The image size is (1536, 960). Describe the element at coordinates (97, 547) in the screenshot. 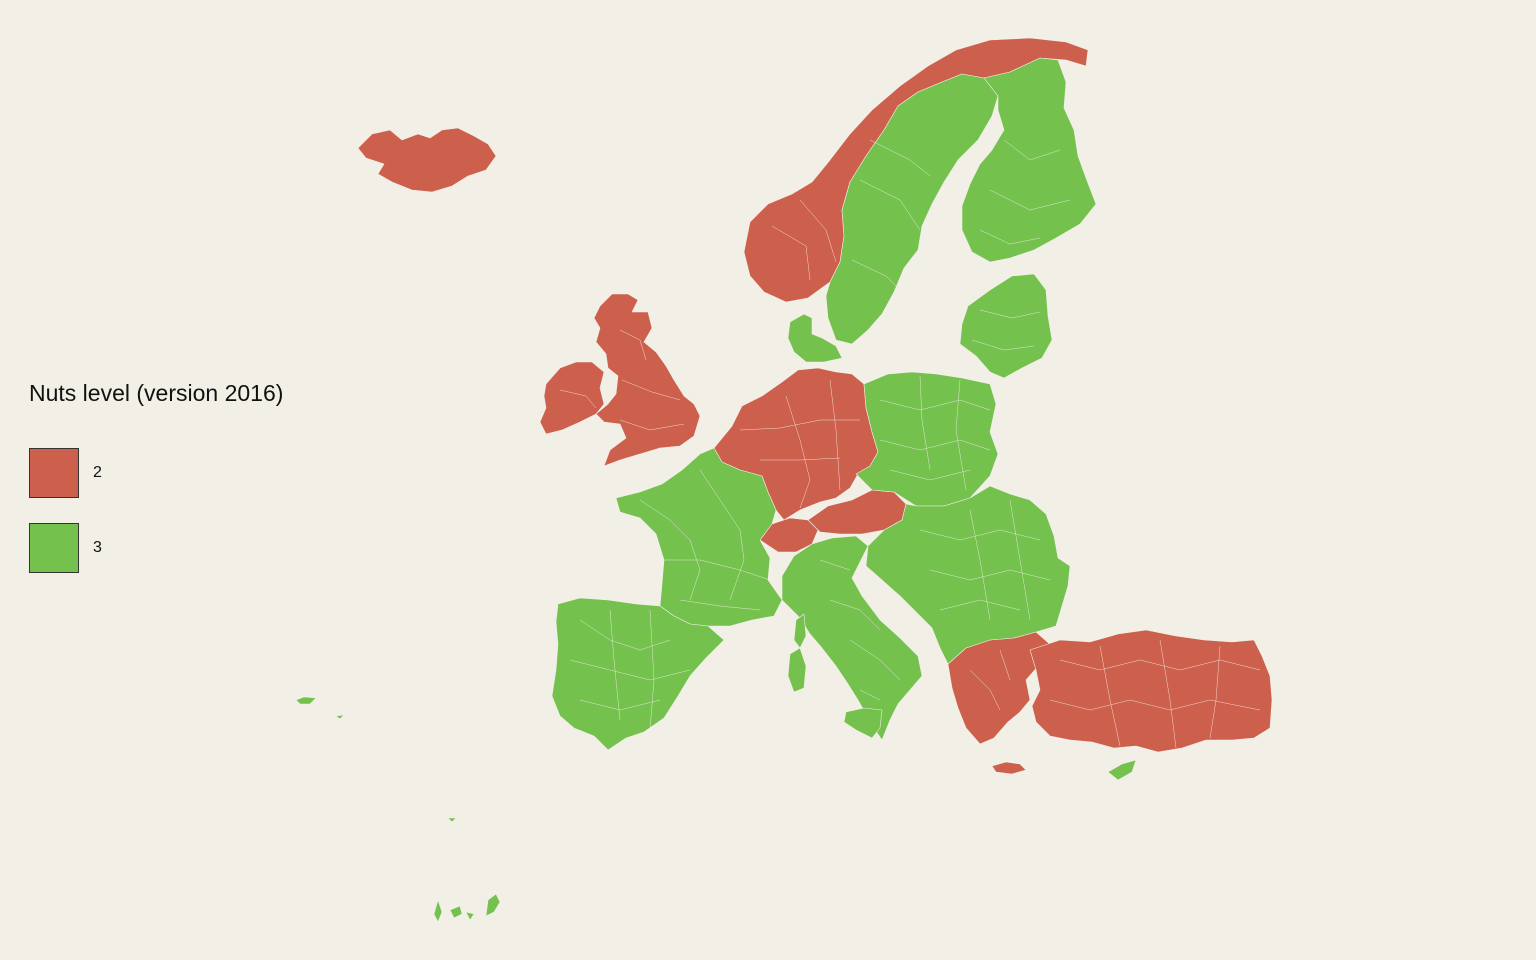

I see `legend-label-level-3: 3` at that location.